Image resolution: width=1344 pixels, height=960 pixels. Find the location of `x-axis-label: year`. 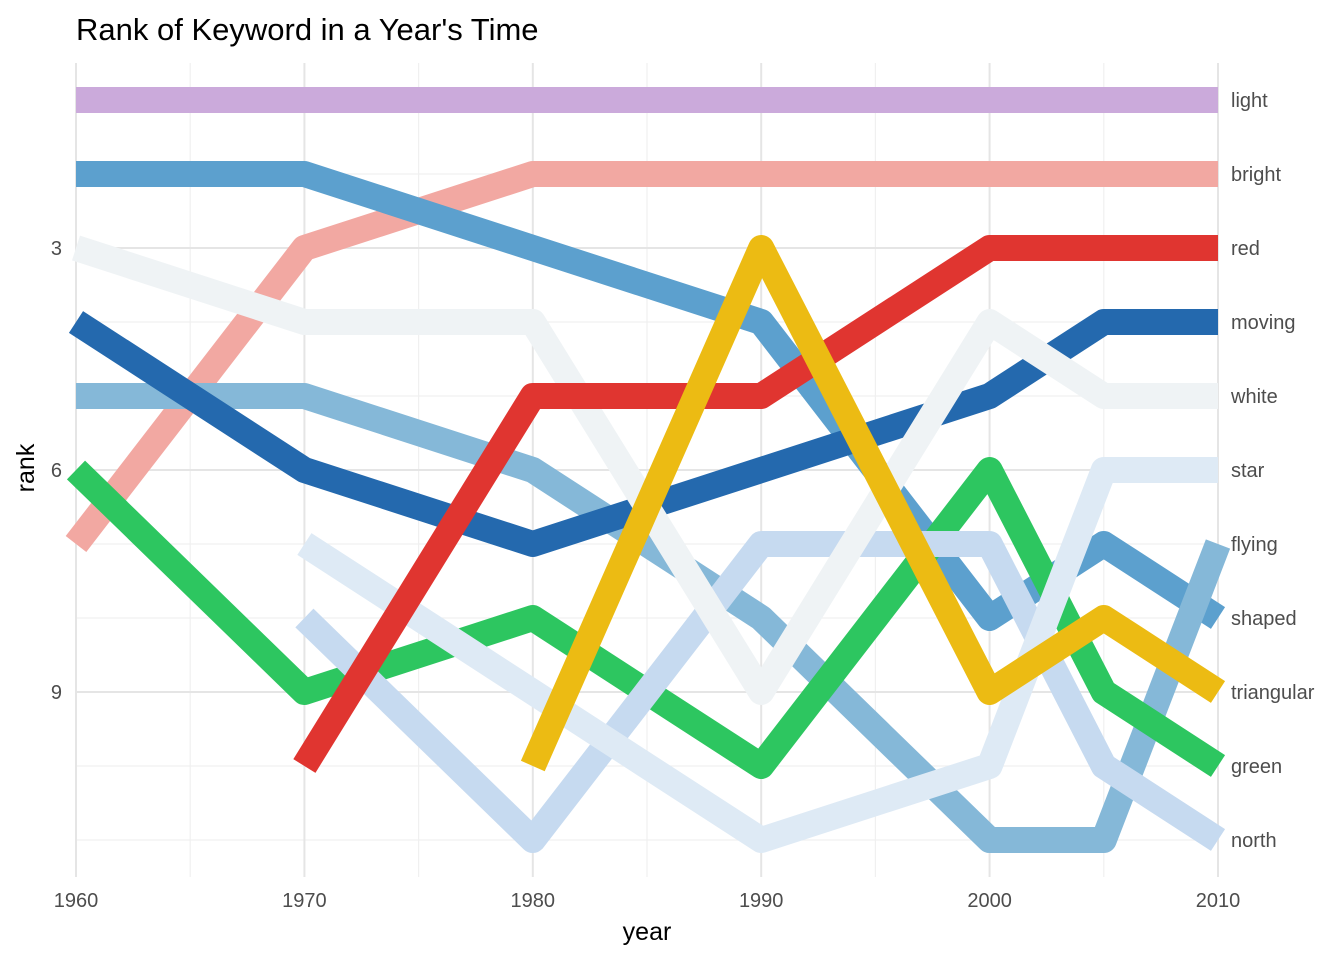

x-axis-label: year is located at coordinates (647, 932).